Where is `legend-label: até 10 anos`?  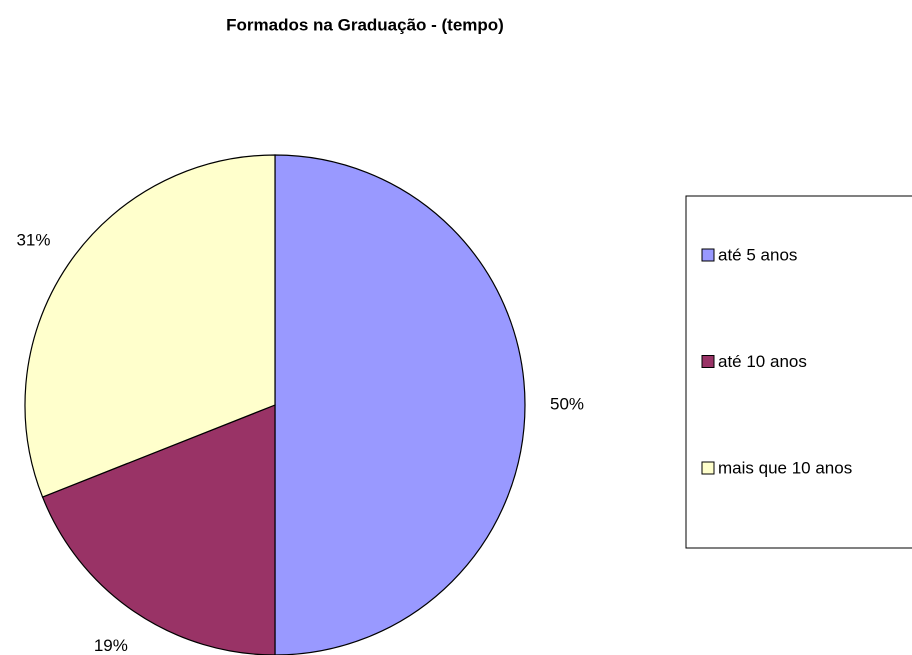
legend-label: até 10 anos is located at coordinates (762, 361).